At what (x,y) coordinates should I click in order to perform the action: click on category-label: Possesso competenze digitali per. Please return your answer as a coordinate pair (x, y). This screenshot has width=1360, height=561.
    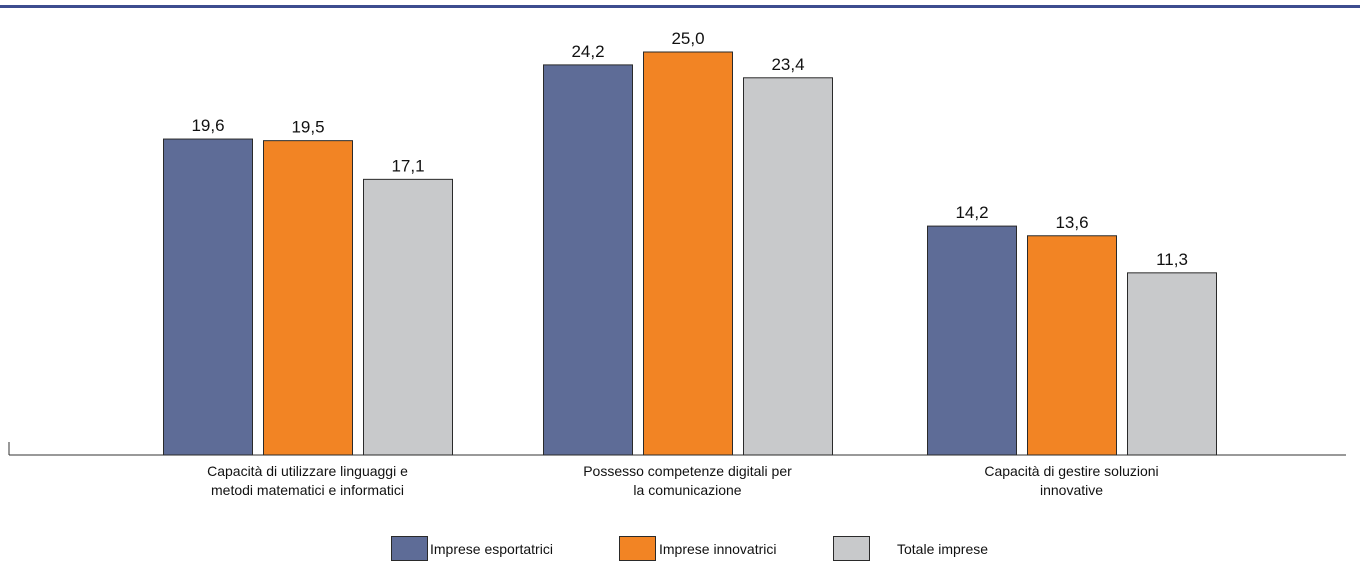
    Looking at the image, I should click on (687, 471).